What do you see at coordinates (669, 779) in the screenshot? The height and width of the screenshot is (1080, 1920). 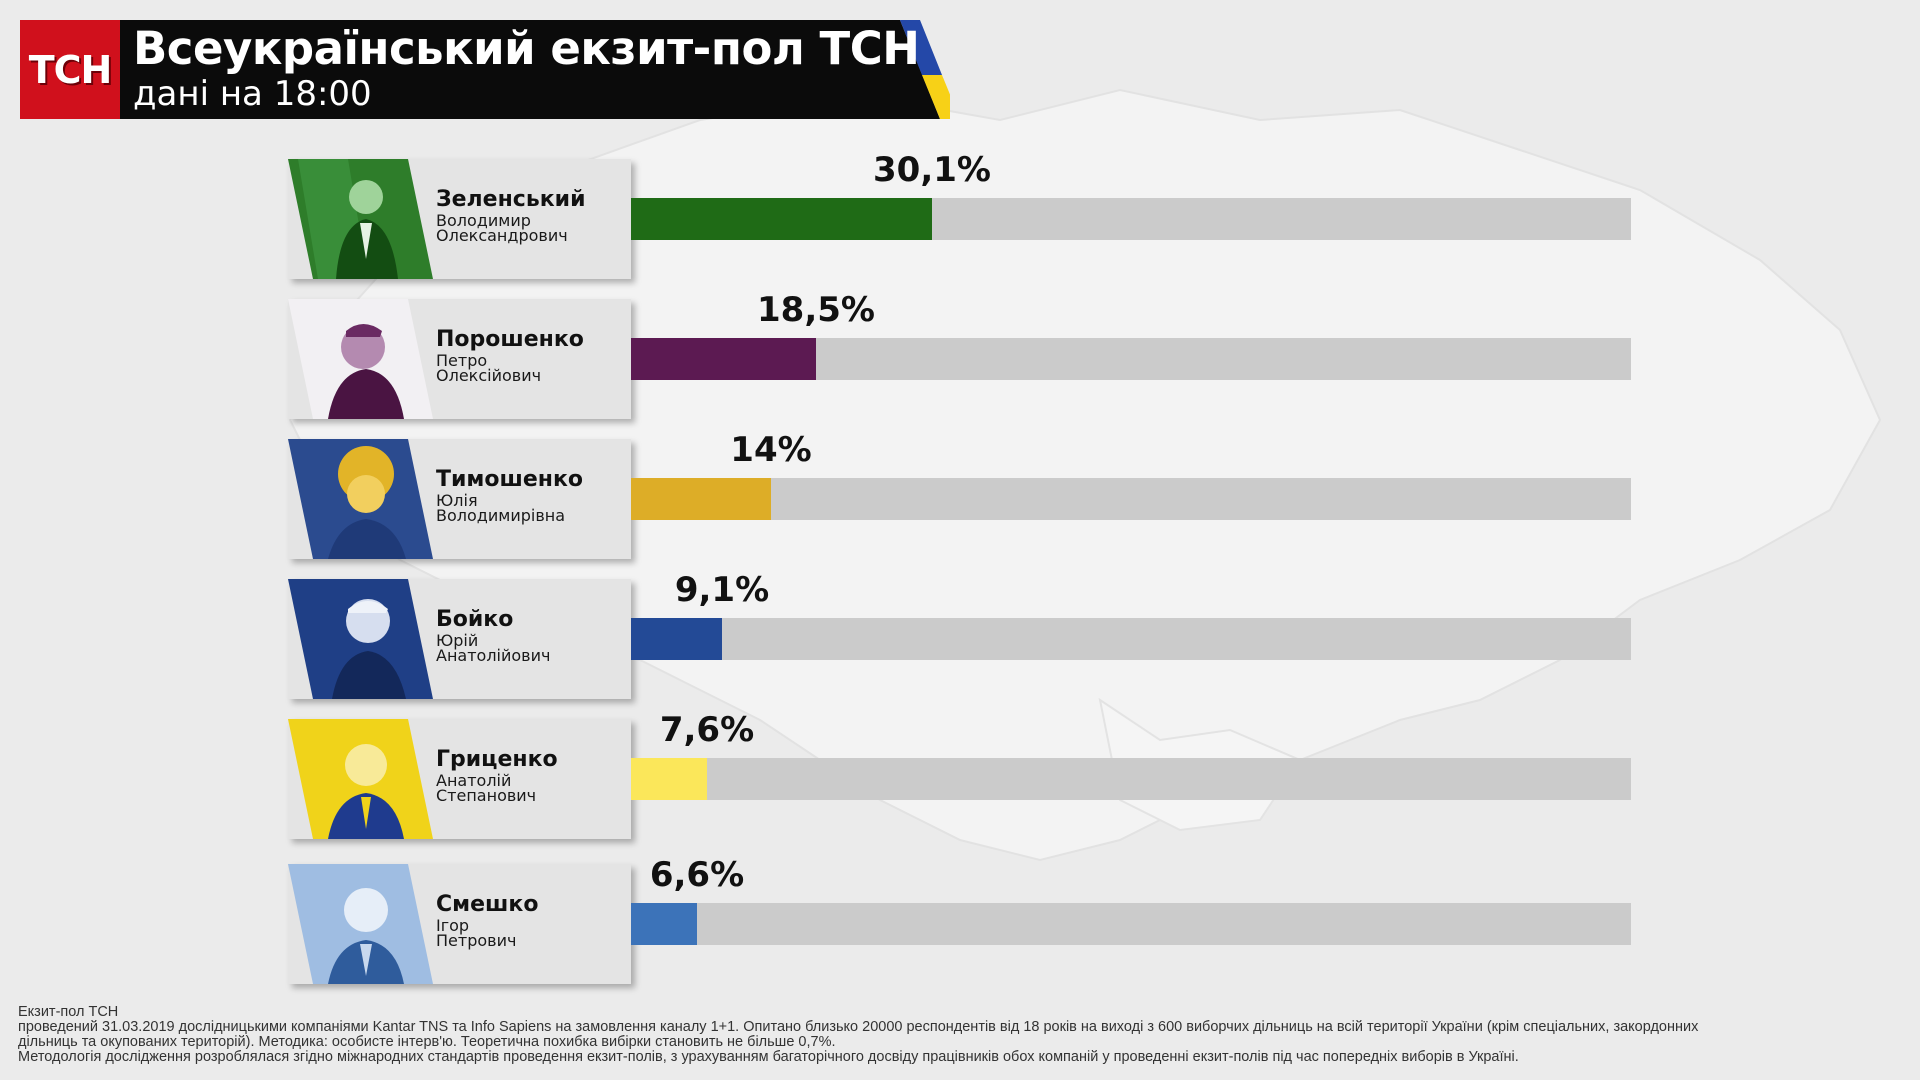 I see `bar-hrytsenko` at bounding box center [669, 779].